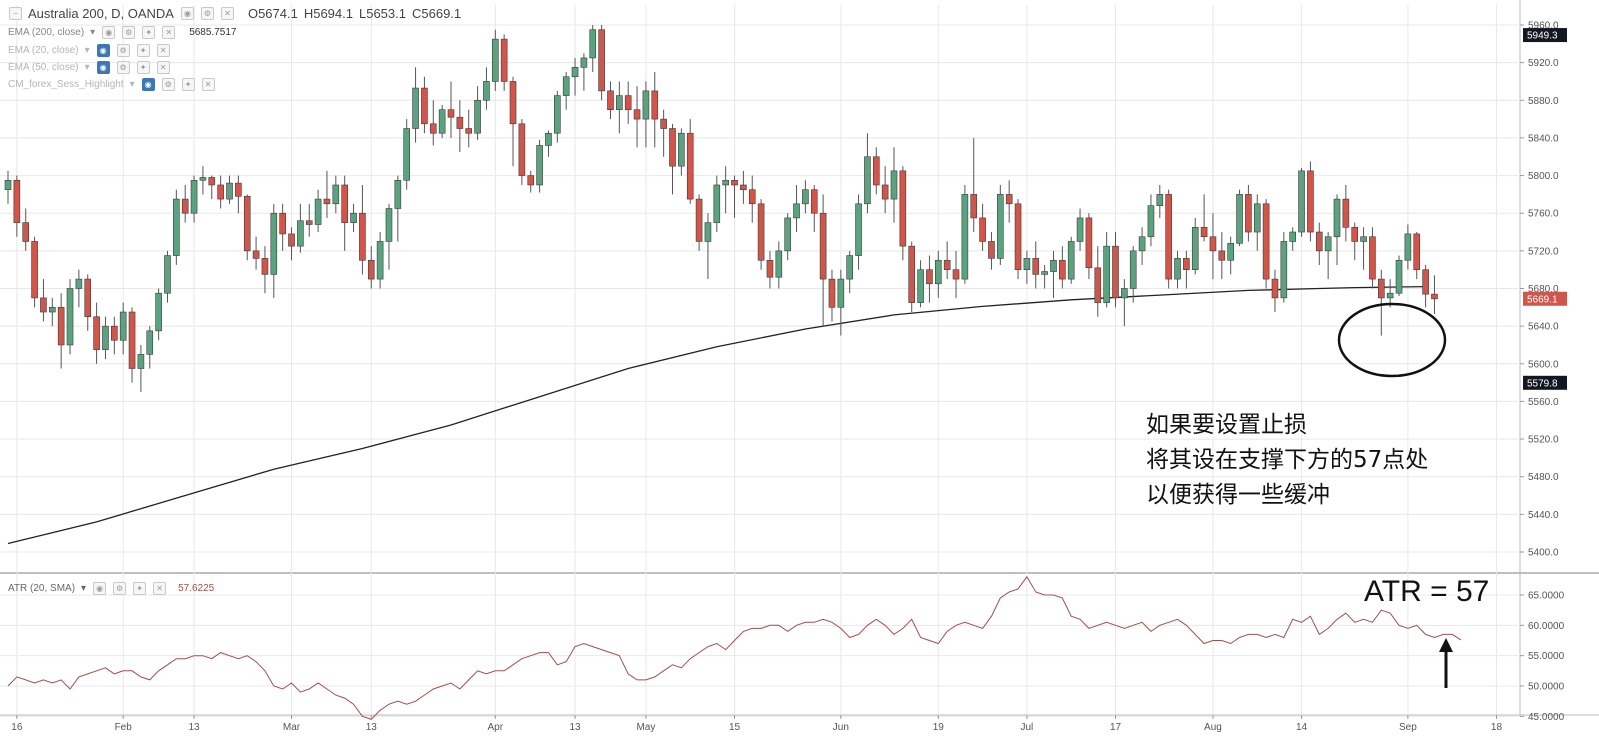  I want to click on time-tick-label: 13, so click(194, 727).